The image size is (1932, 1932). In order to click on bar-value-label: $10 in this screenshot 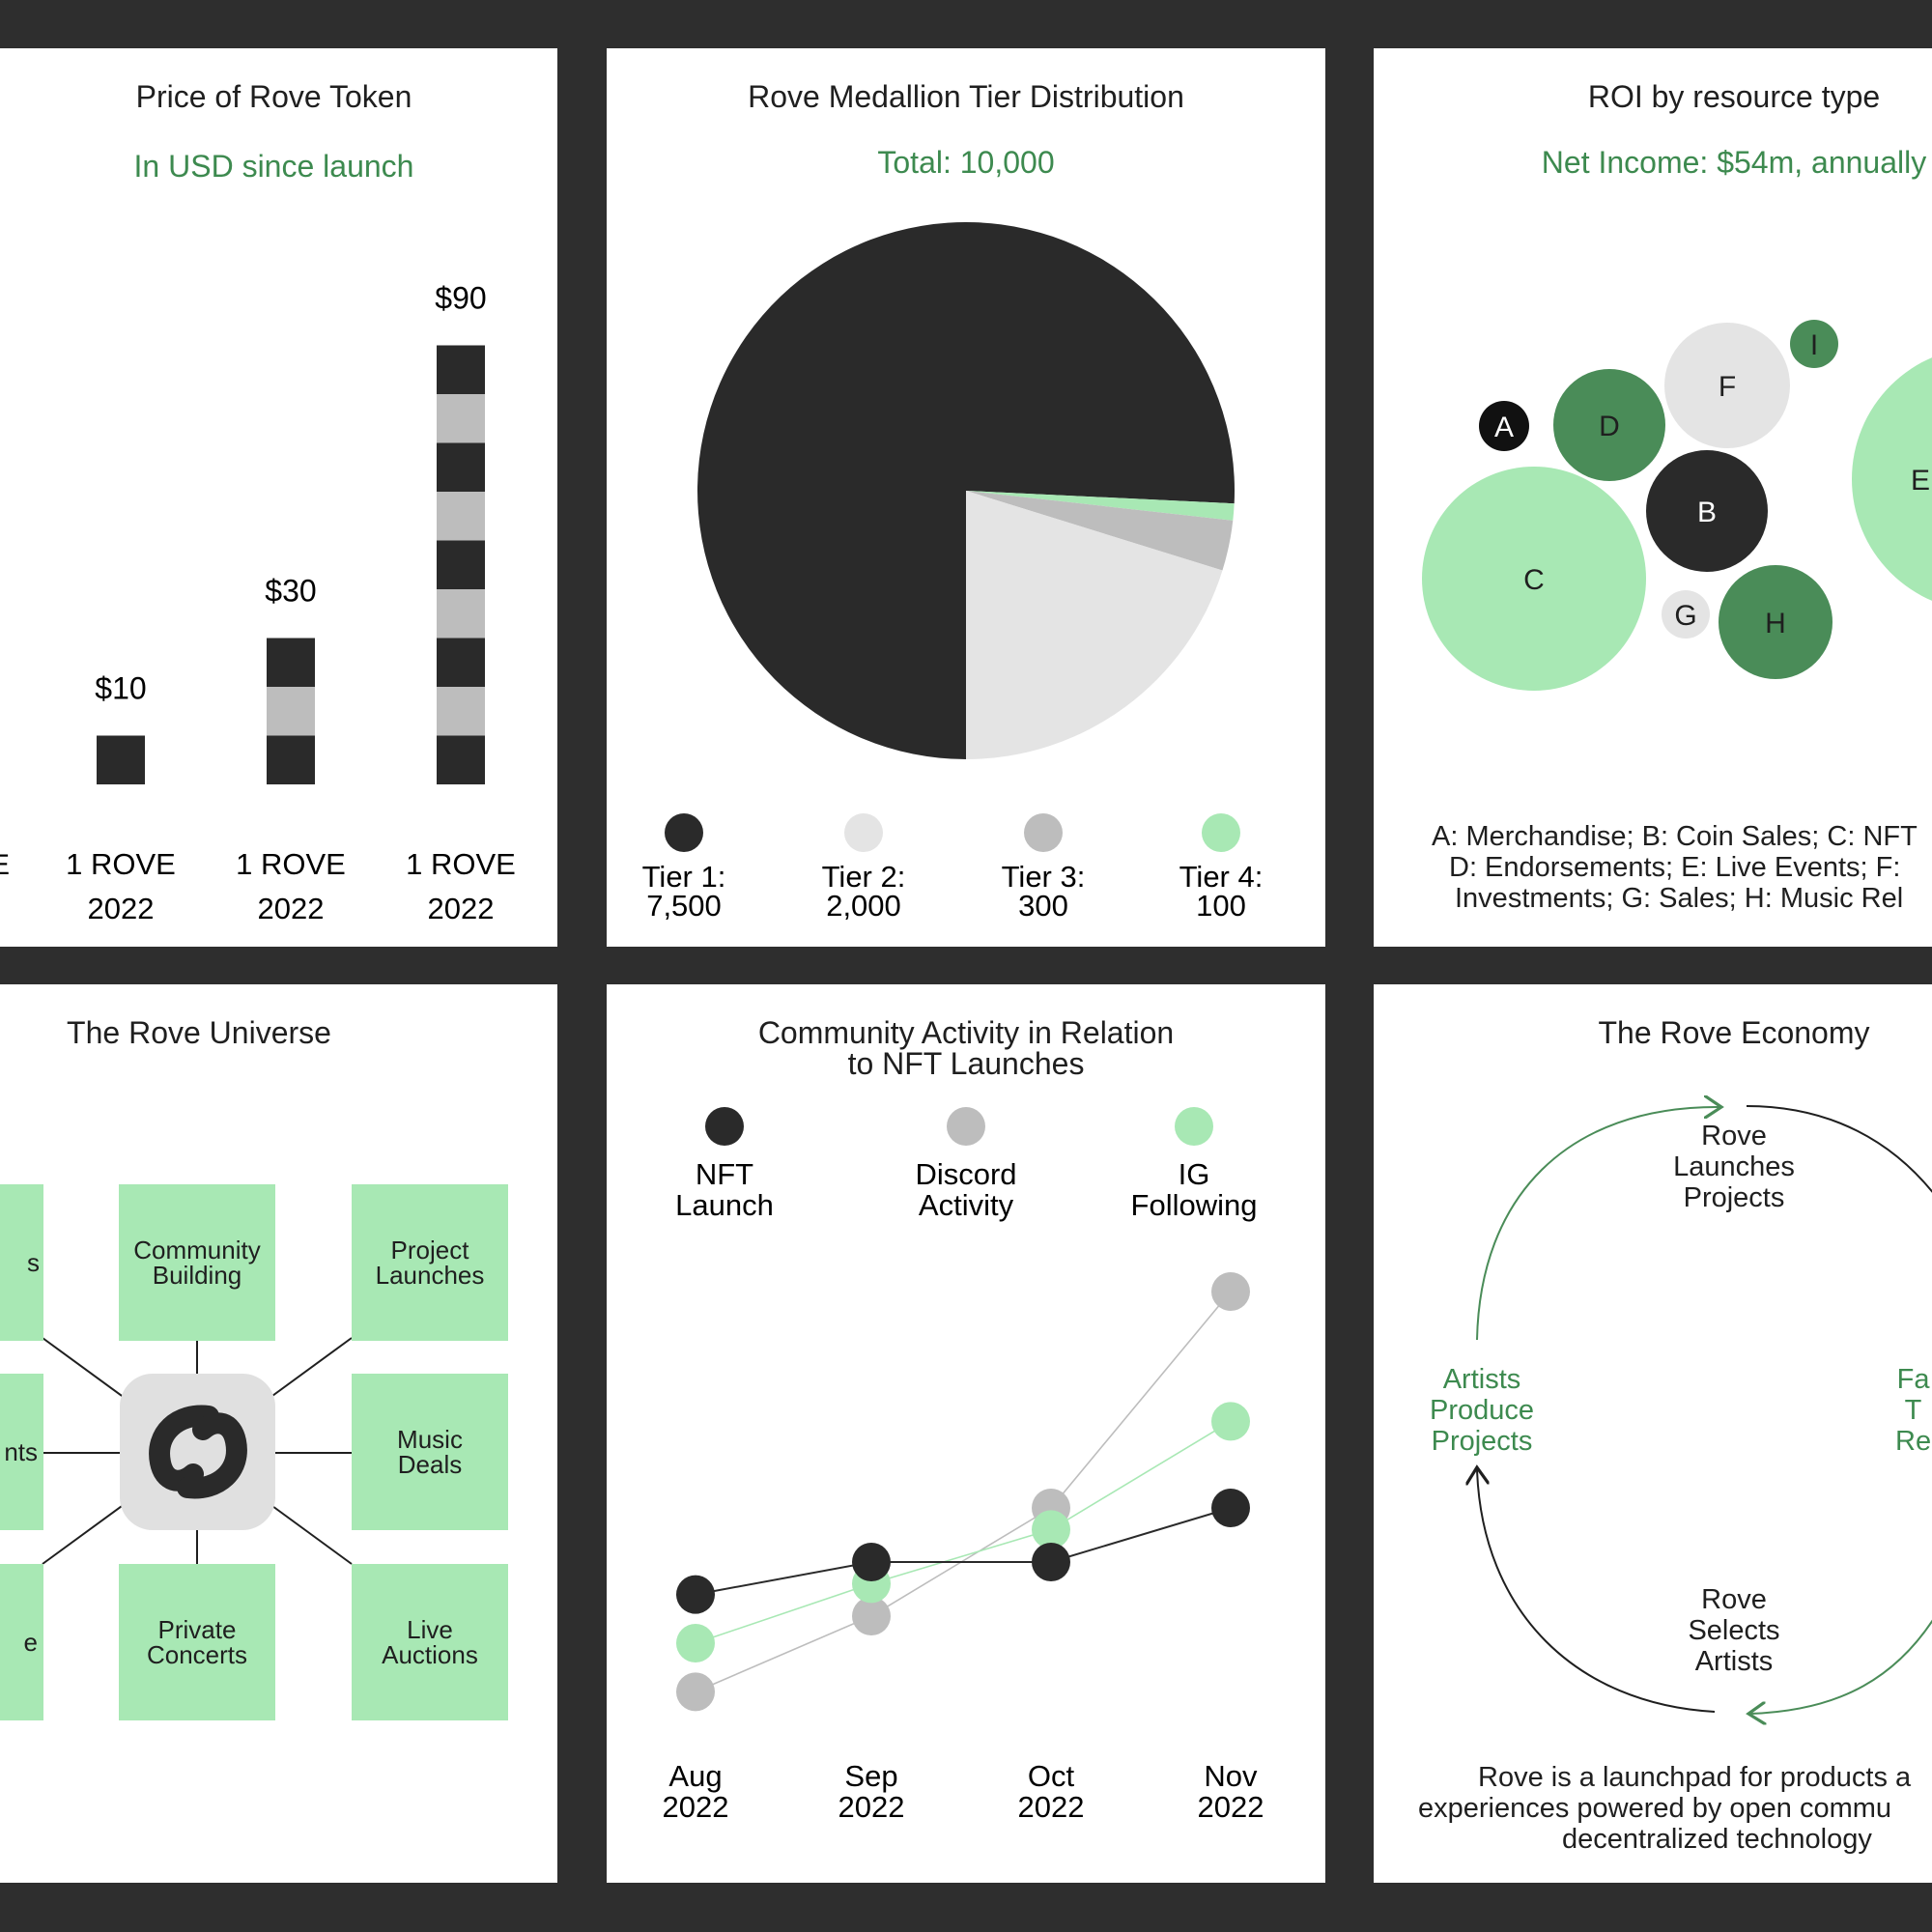, I will do `click(120, 688)`.